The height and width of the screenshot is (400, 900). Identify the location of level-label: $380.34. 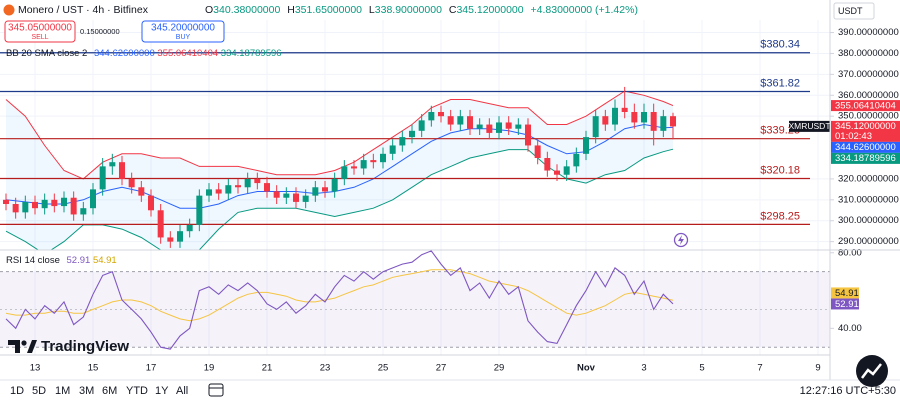
(780, 45).